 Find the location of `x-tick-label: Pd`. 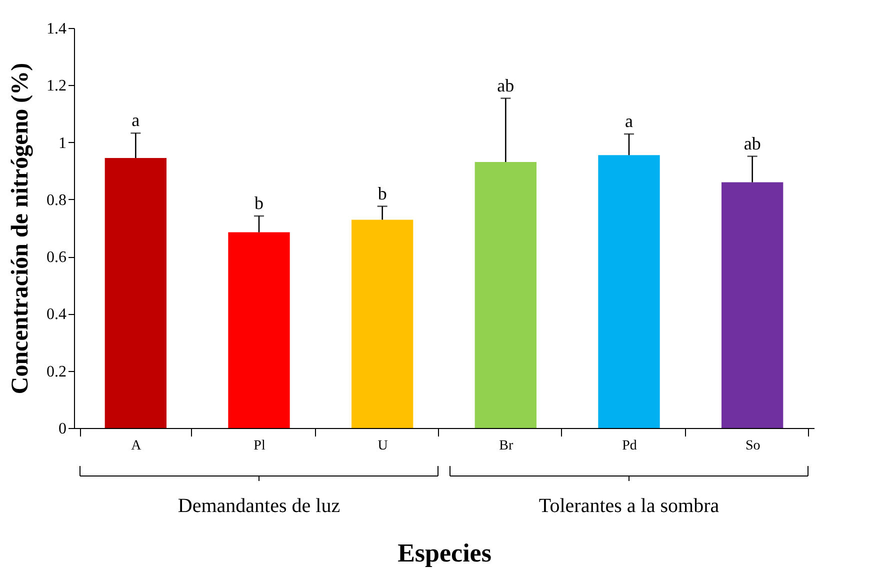

x-tick-label: Pd is located at coordinates (629, 446).